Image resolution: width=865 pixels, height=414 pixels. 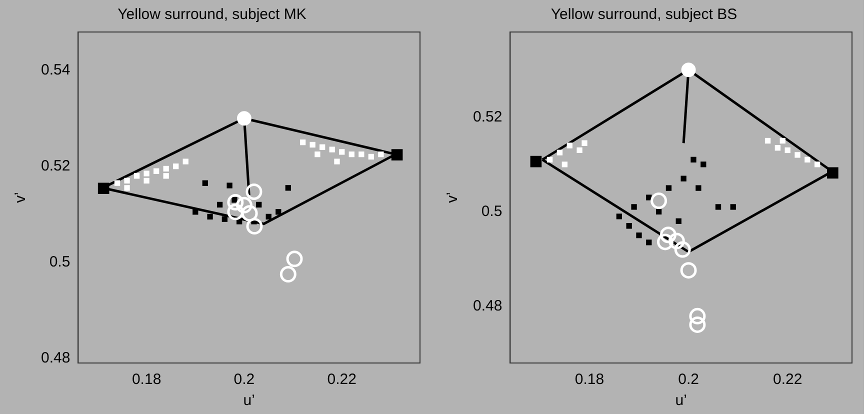 What do you see at coordinates (55, 70) in the screenshot?
I see `y-tick-label: 0.54` at bounding box center [55, 70].